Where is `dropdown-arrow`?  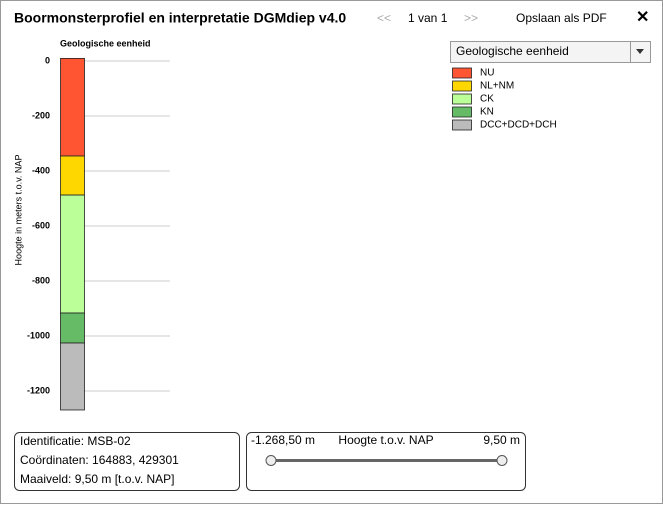 dropdown-arrow is located at coordinates (640, 51).